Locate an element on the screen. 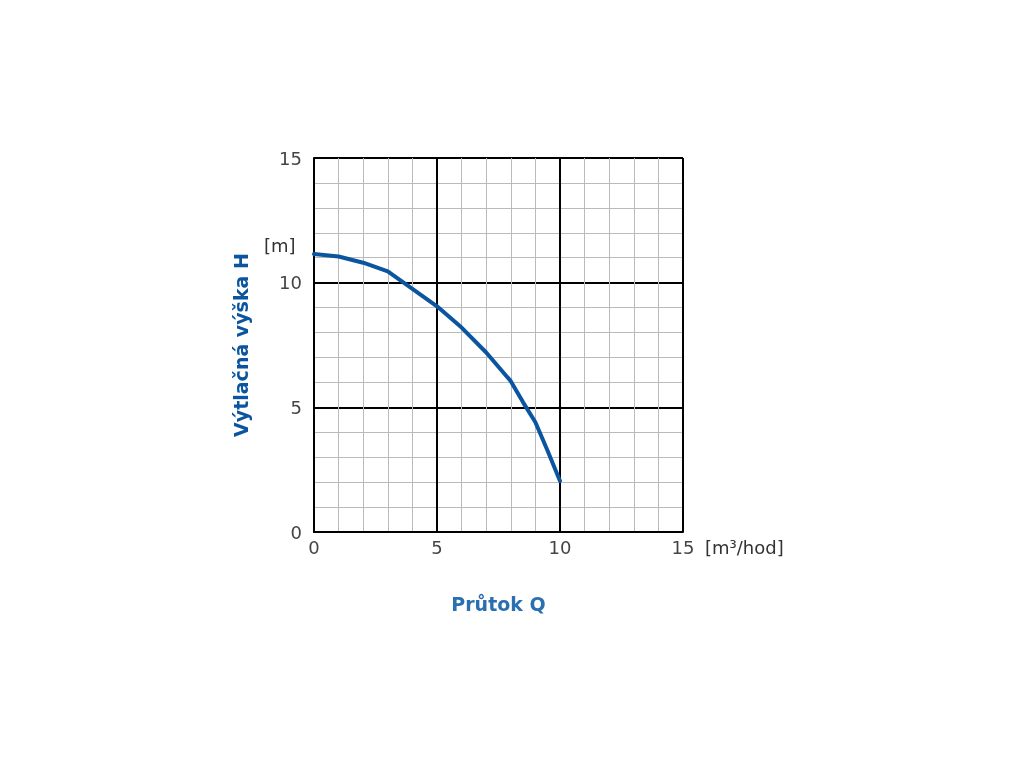 This screenshot has width=1024, height=768. y-tick-label: 5 is located at coordinates (296, 407).